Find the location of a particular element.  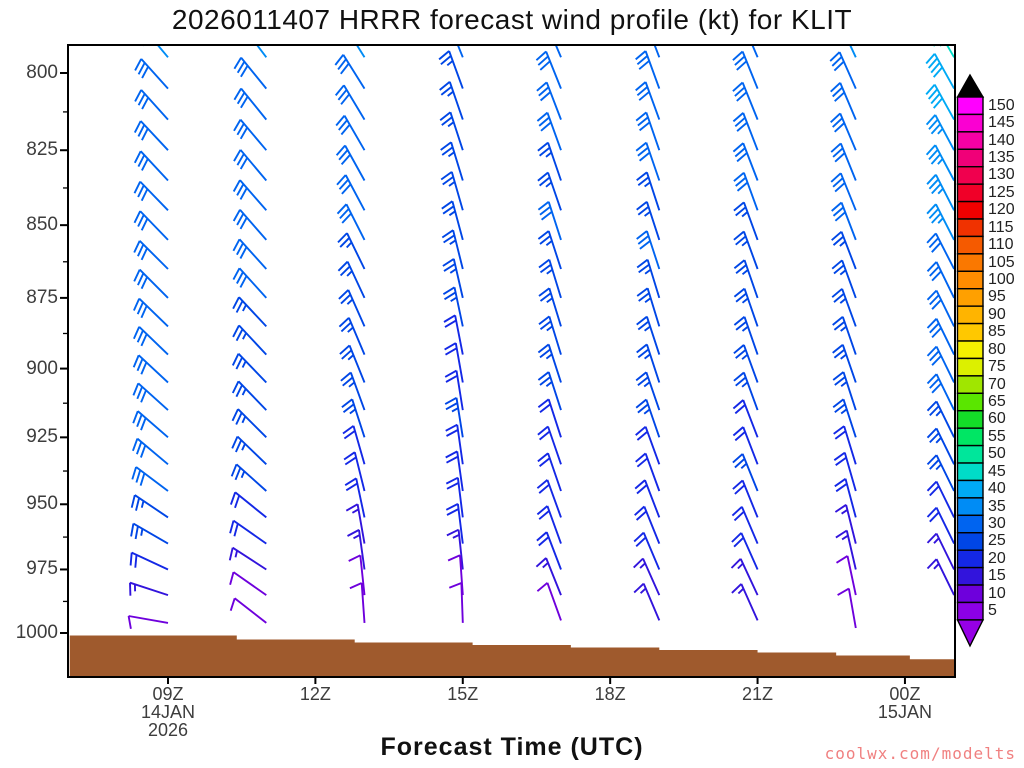

colorbar-label: 75 is located at coordinates (997, 367).